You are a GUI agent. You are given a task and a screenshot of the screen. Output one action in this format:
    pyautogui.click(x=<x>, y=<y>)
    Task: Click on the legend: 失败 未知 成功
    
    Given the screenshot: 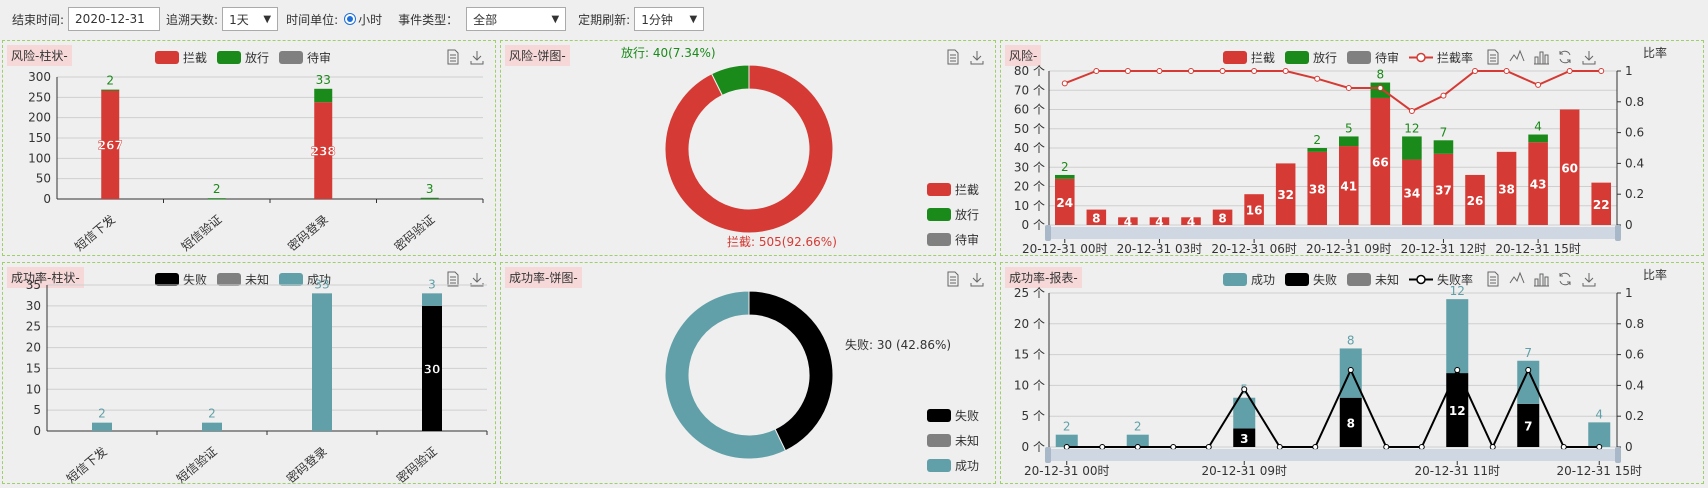 What is the action you would take?
    pyautogui.click(x=953, y=440)
    